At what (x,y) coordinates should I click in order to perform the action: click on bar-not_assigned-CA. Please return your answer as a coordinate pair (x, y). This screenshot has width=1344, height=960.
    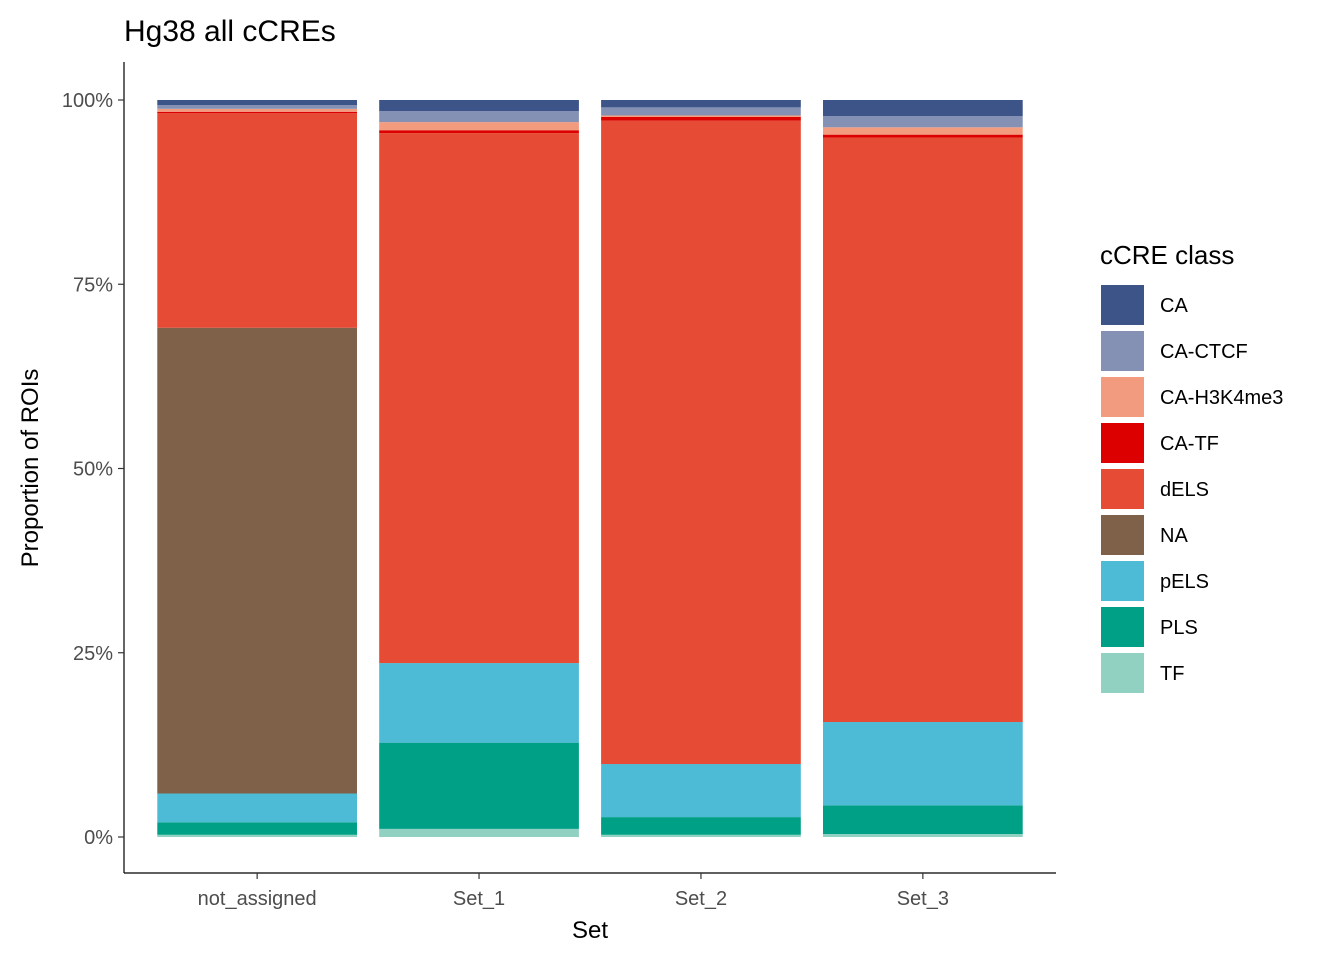
    Looking at the image, I should click on (257, 103).